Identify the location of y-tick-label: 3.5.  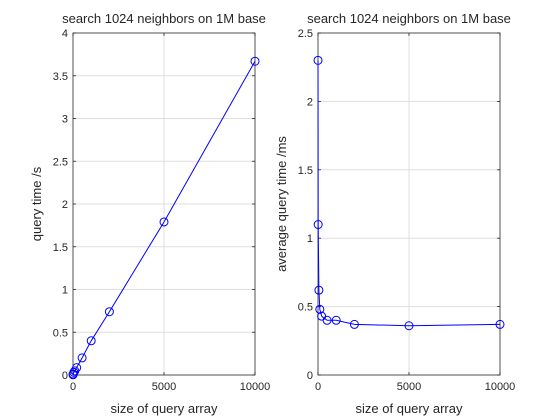
(60, 77).